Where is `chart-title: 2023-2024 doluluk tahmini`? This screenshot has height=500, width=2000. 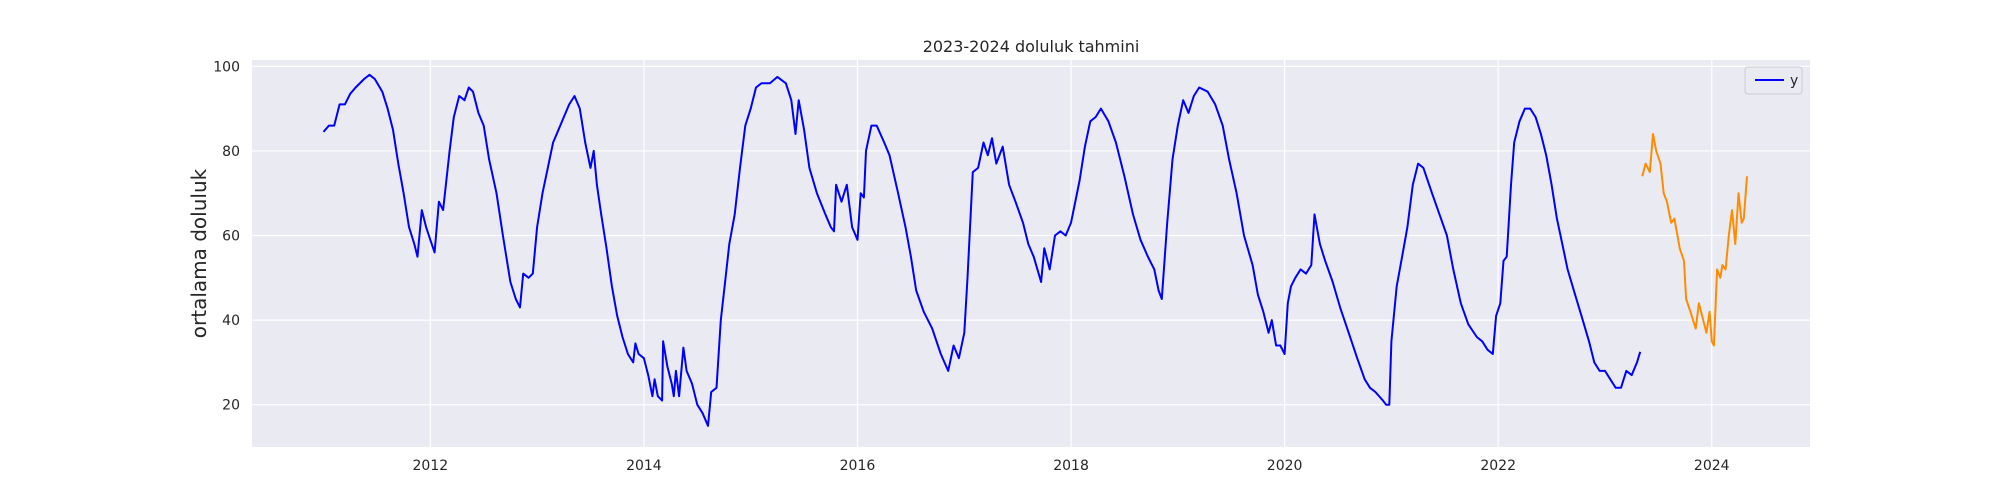
chart-title: 2023-2024 doluluk tahmini is located at coordinates (1031, 46).